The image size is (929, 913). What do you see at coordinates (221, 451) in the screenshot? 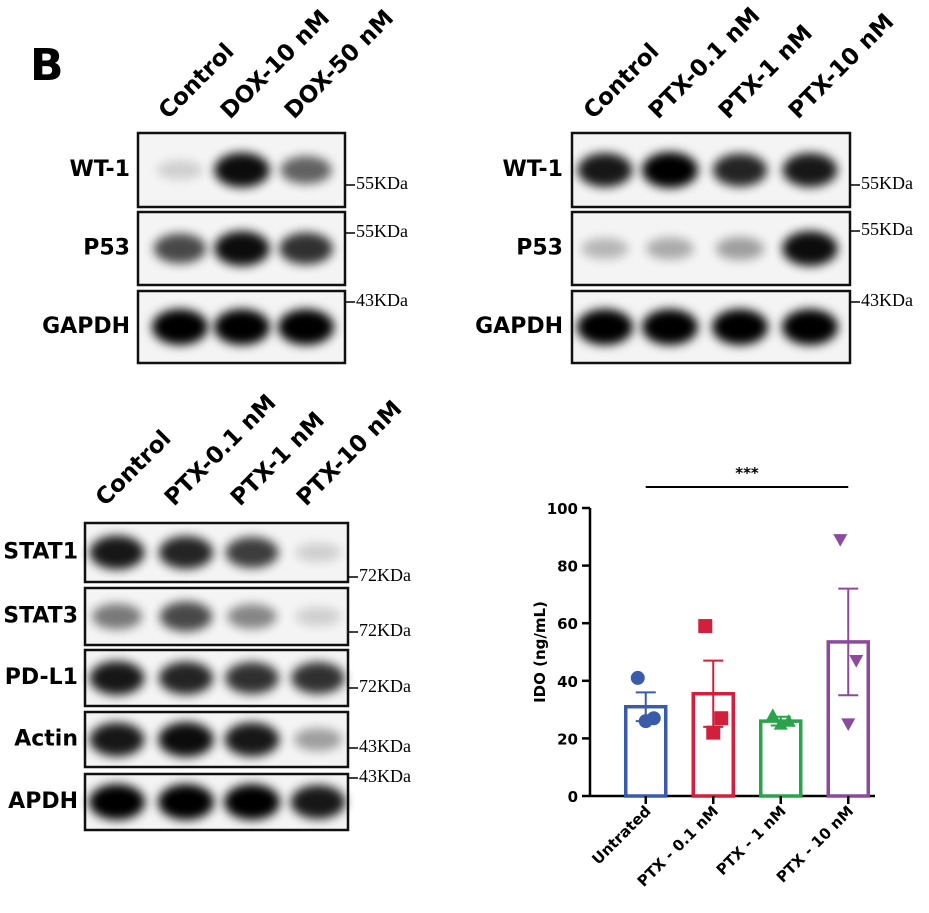
I see `lane-label: PTX-0.1 nM` at bounding box center [221, 451].